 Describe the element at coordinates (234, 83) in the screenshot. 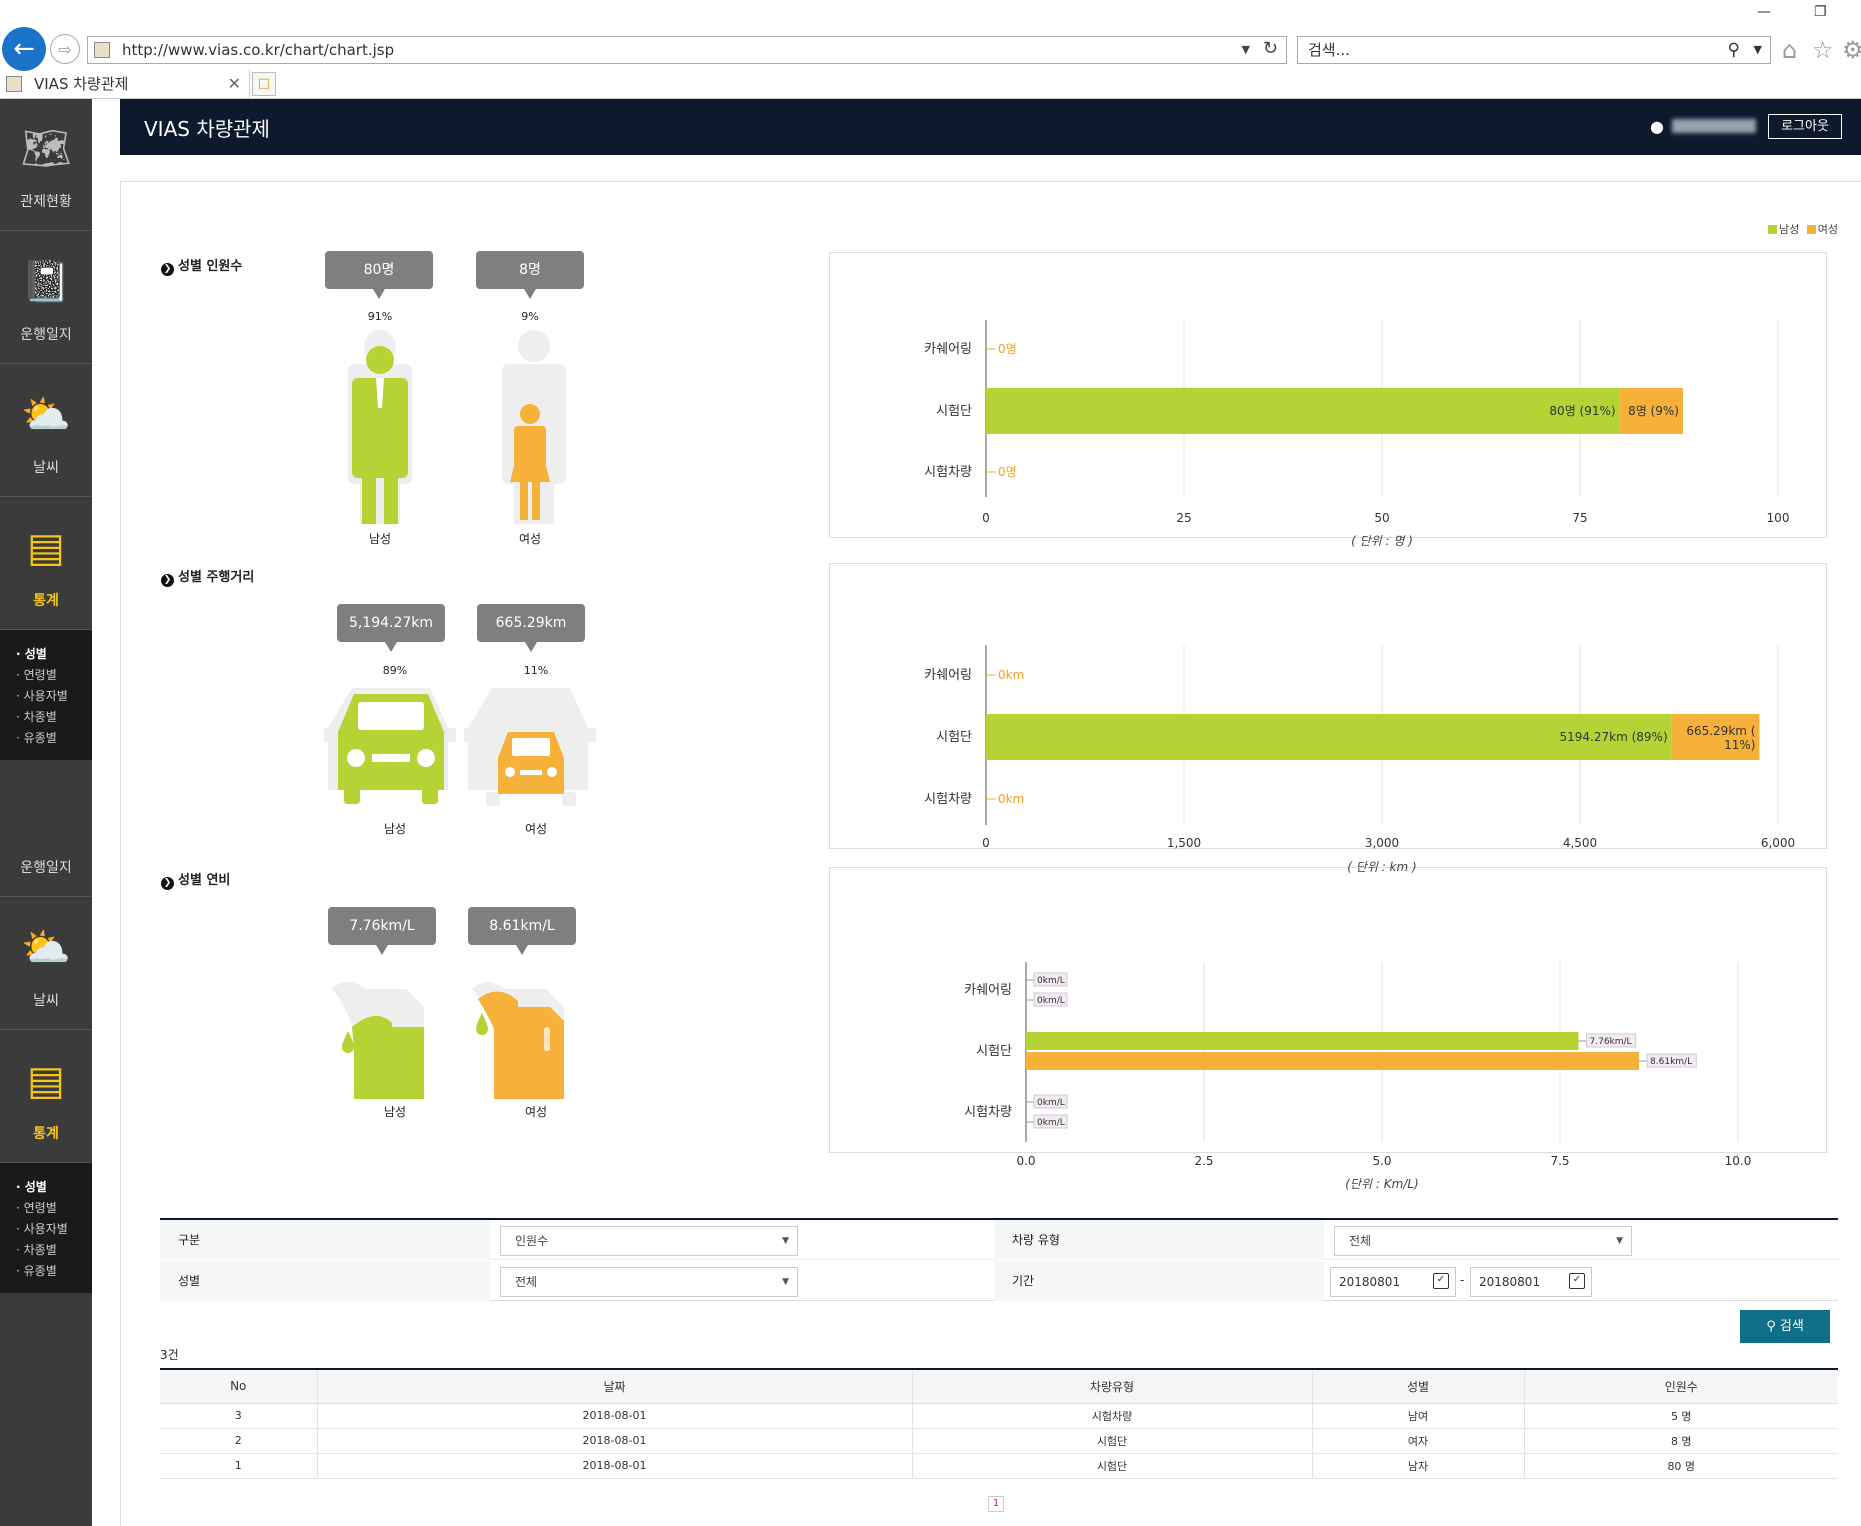

I see `close-tab-icon: ✕` at that location.